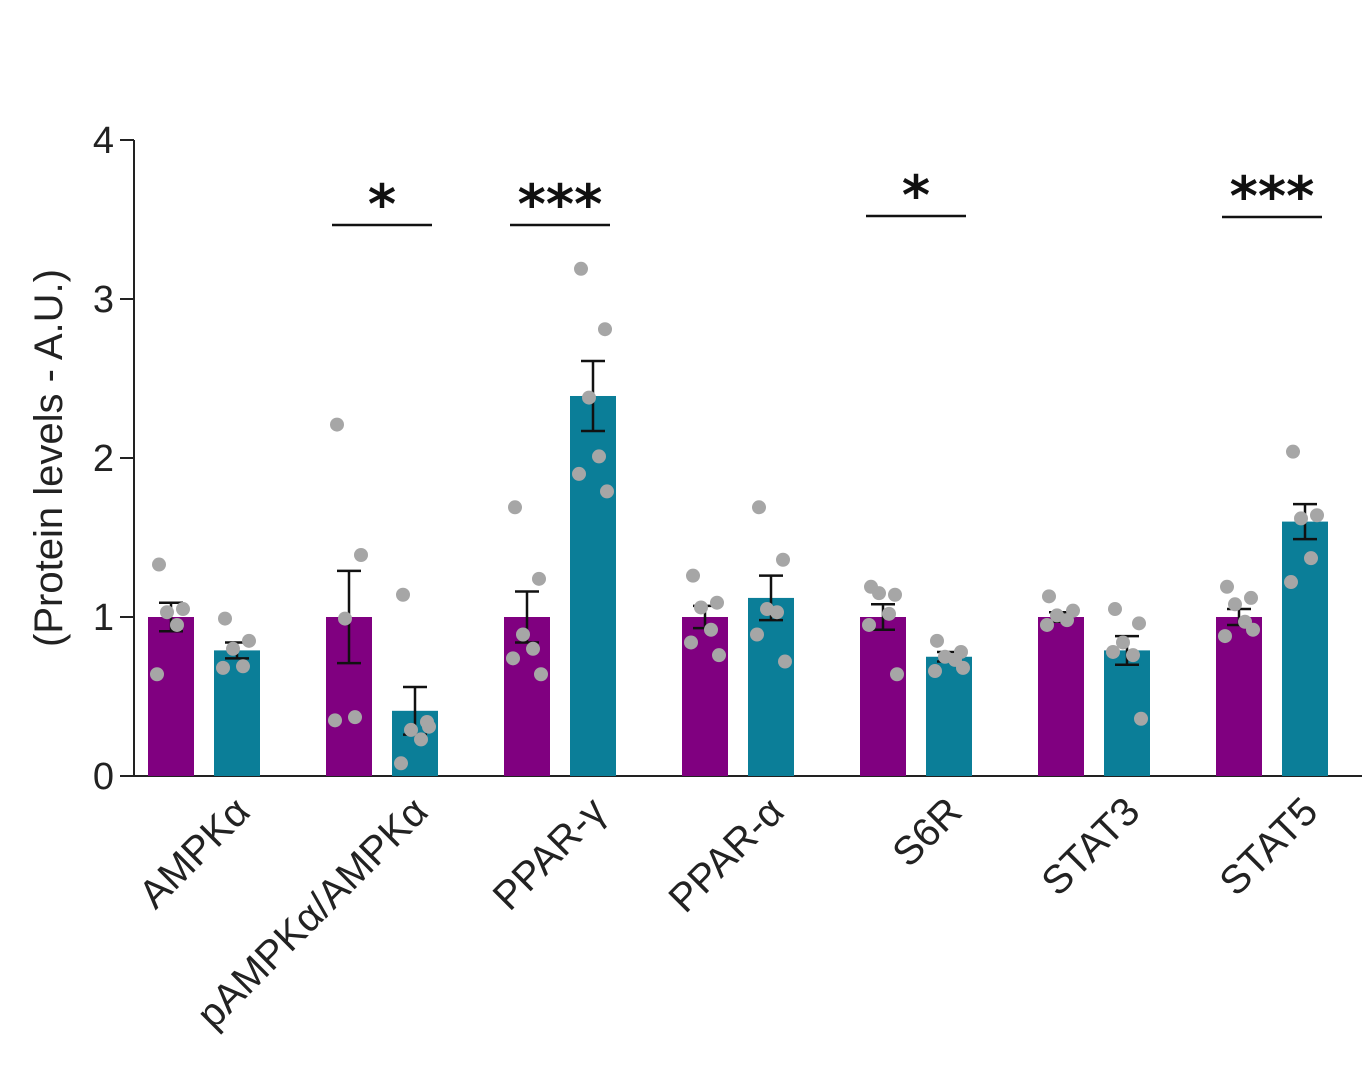 Image resolution: width=1371 pixels, height=1085 pixels. Describe the element at coordinates (550, 854) in the screenshot. I see `category-label-2: PPAR-γ` at that location.